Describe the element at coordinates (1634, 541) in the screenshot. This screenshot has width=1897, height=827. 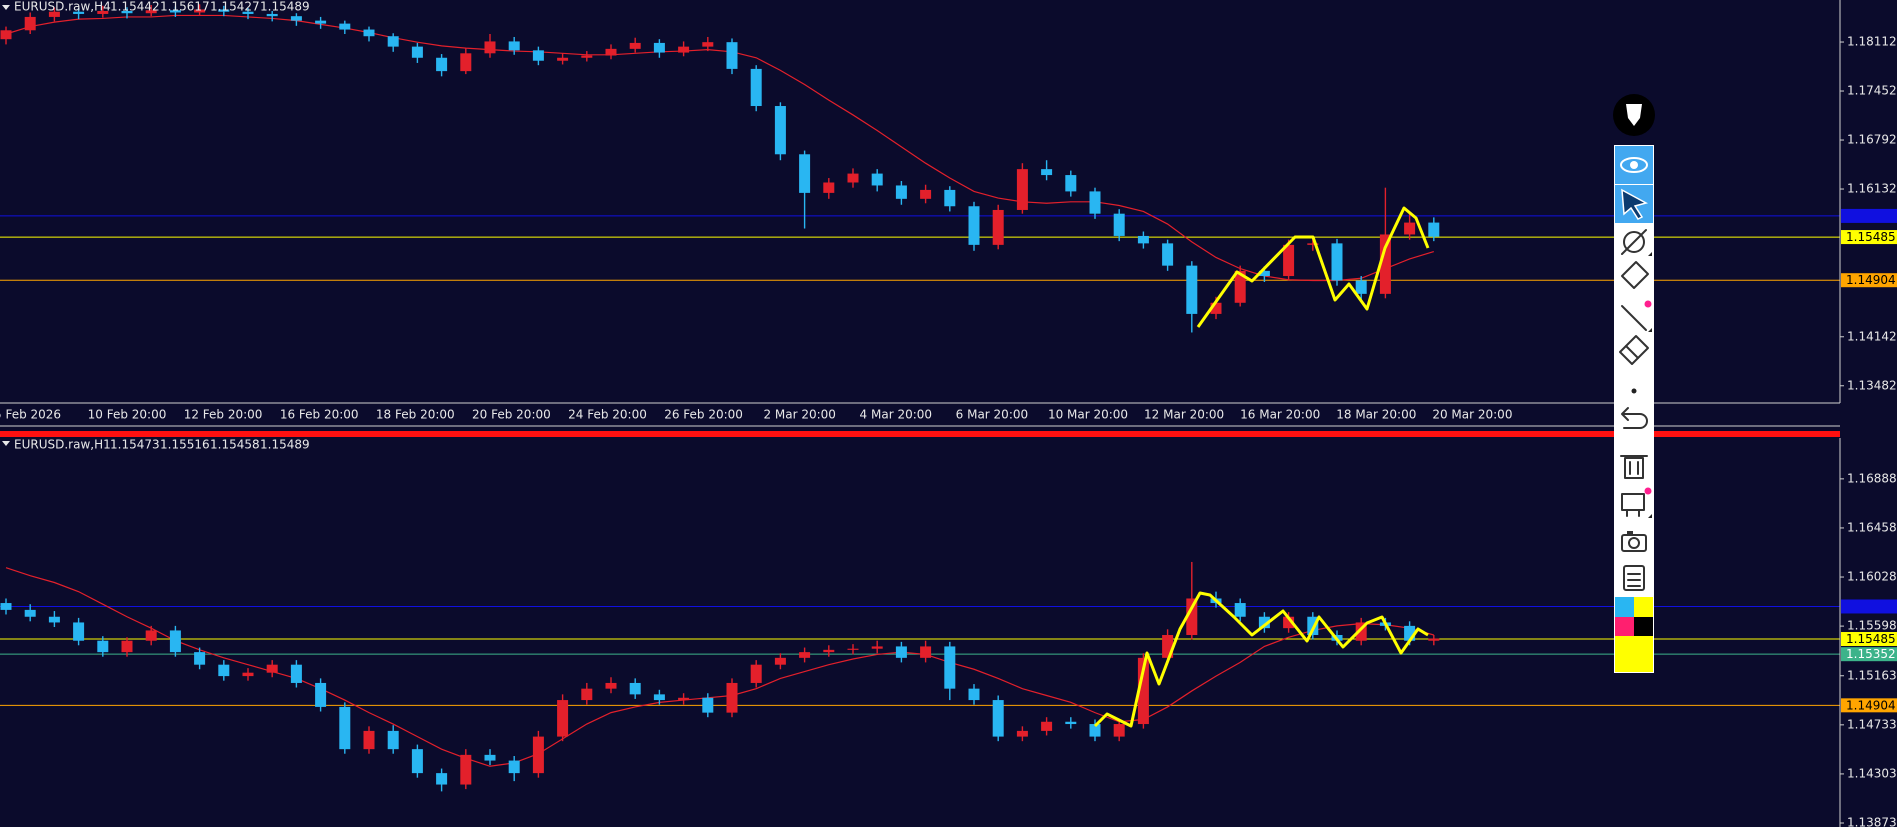
I see `screenshot-tool` at that location.